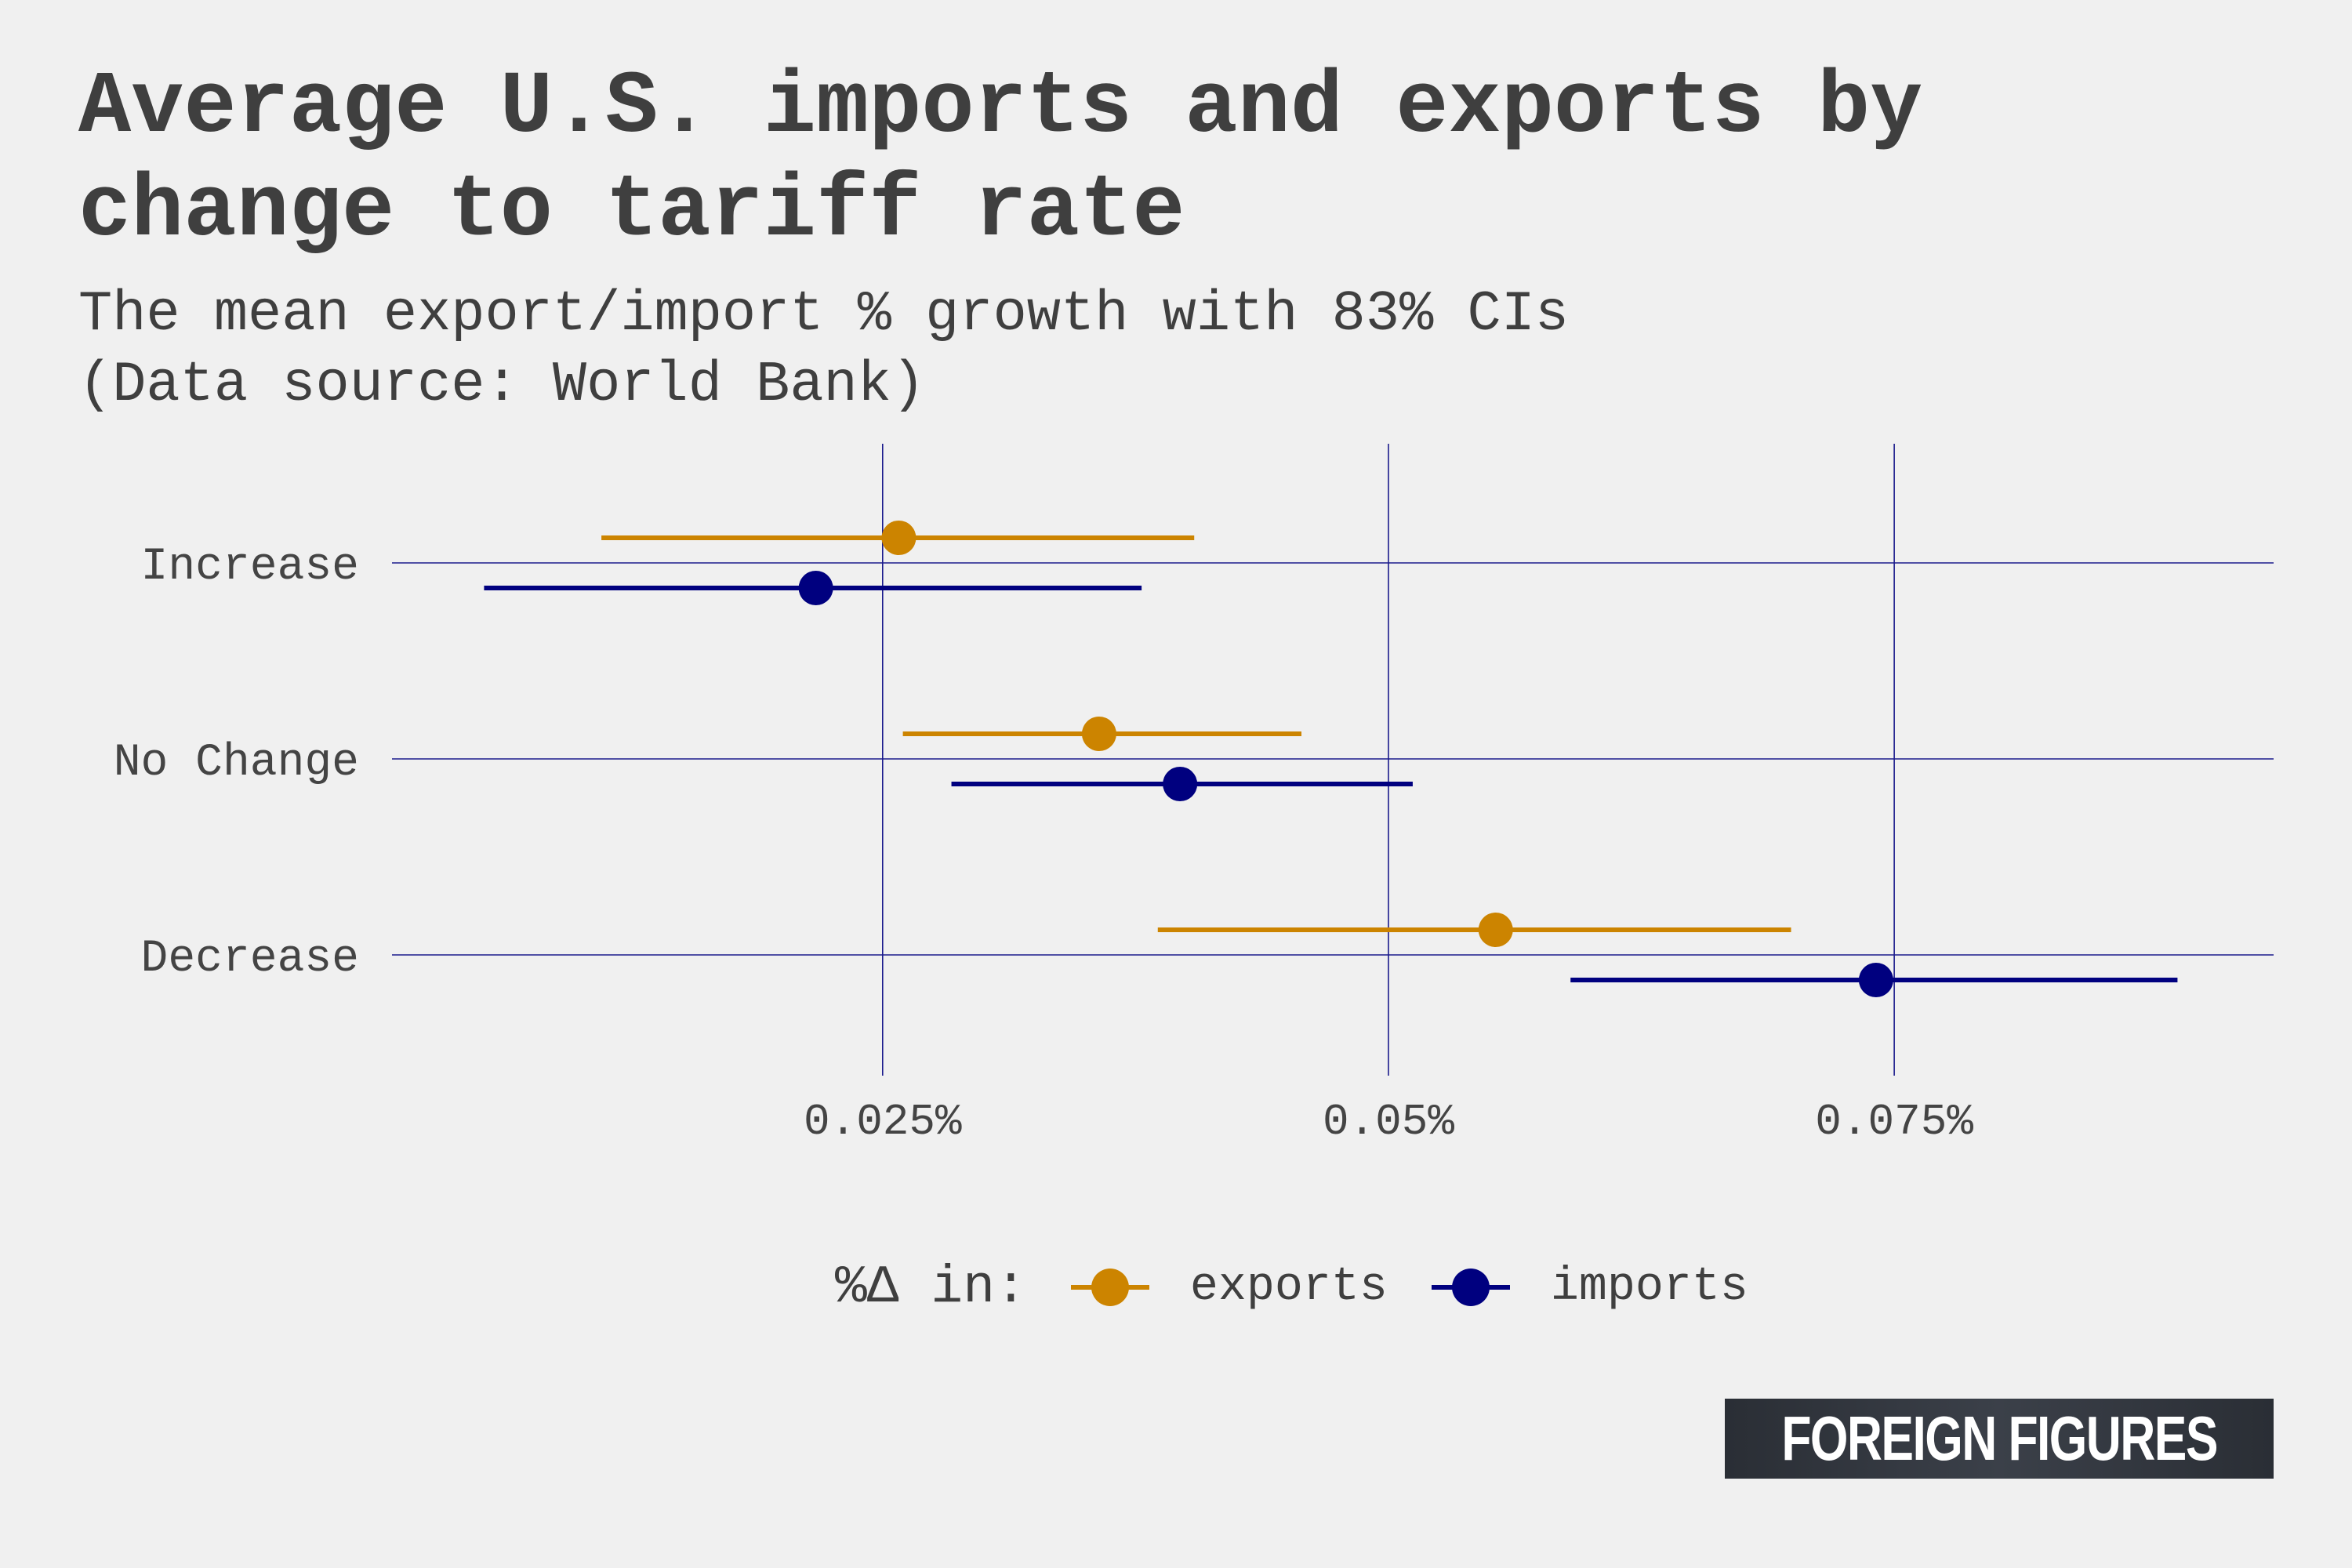 This screenshot has width=2352, height=1568. I want to click on foreign-figures-logo: FOREIGN FIGURES, so click(2000, 1439).